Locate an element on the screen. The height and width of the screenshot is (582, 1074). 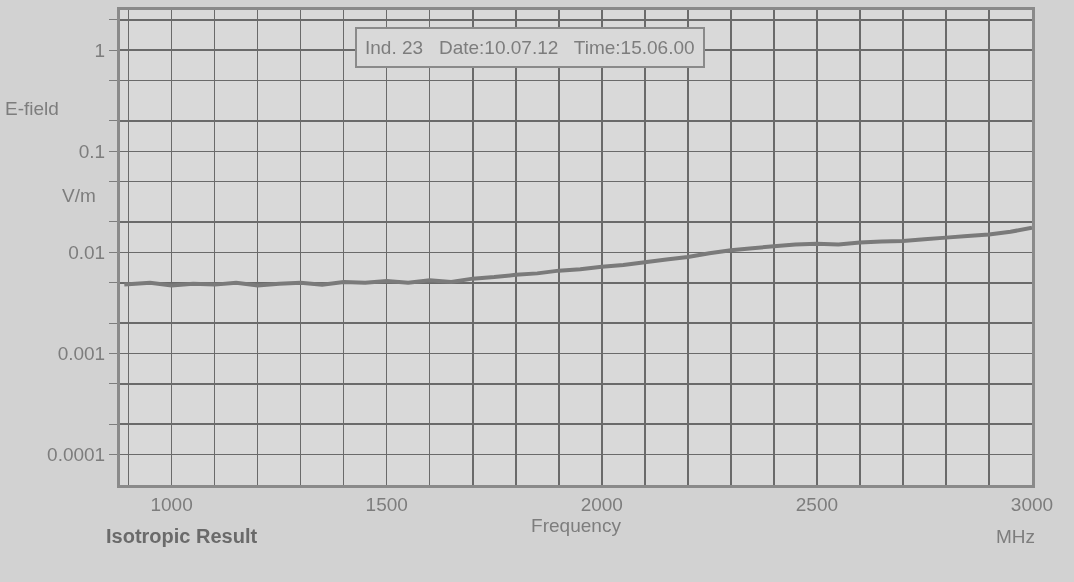
y-tick-label: 0.001 is located at coordinates (81, 354).